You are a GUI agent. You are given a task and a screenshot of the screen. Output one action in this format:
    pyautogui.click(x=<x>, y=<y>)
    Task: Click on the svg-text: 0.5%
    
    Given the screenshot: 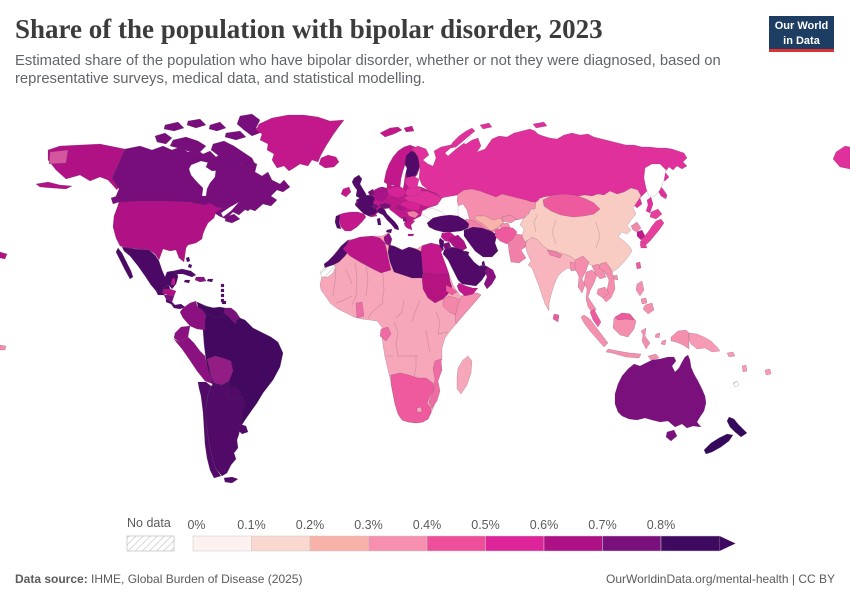 What is the action you would take?
    pyautogui.click(x=485, y=525)
    